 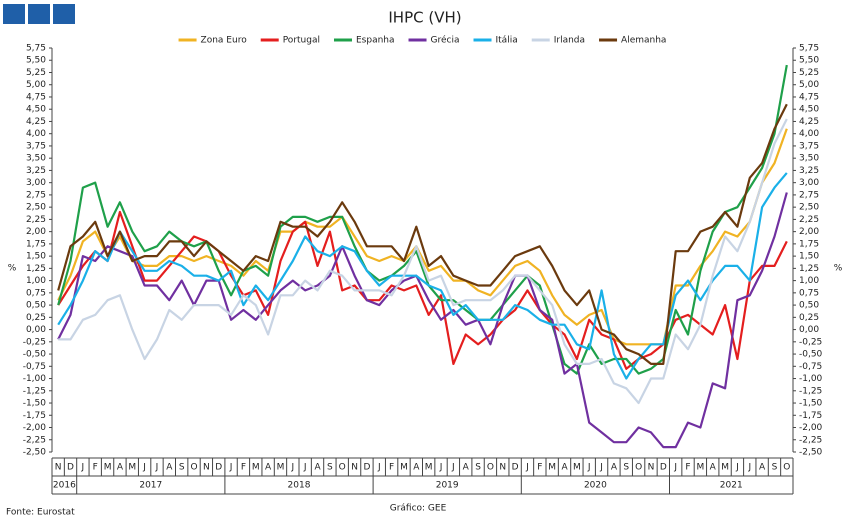 What do you see at coordinates (809, 281) in the screenshot?
I see `y2-tick-label: 1,00` at bounding box center [809, 281].